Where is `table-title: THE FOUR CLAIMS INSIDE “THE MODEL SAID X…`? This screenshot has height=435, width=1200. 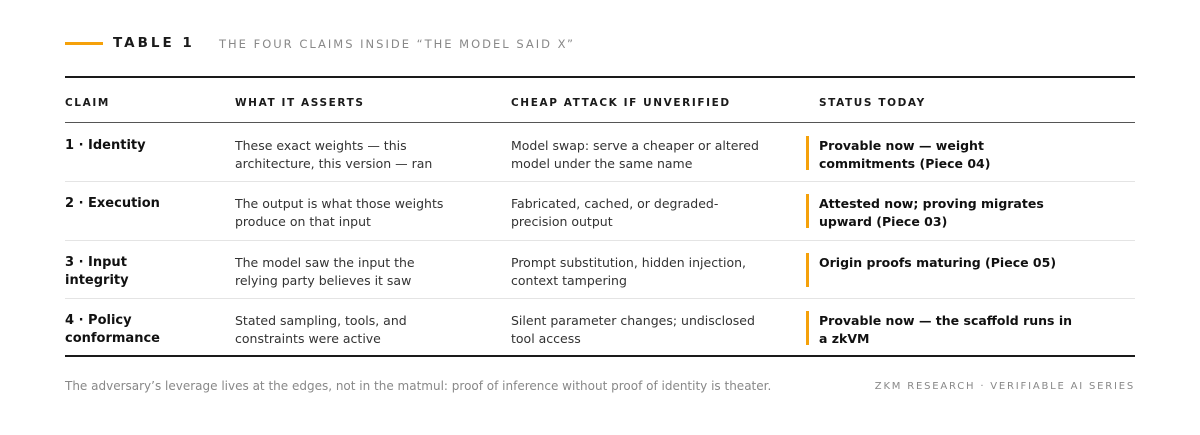
table-title: THE FOUR CLAIMS INSIDE “THE MODEL SAID X… is located at coordinates (397, 44).